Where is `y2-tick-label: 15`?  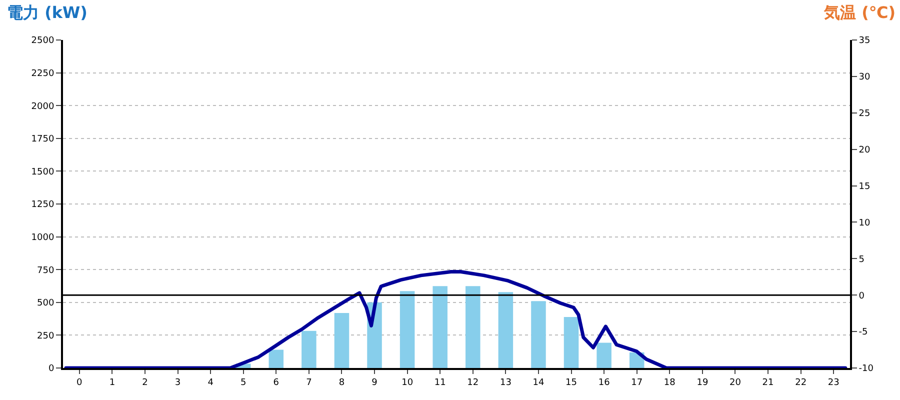
y2-tick-label: 15 is located at coordinates (864, 187).